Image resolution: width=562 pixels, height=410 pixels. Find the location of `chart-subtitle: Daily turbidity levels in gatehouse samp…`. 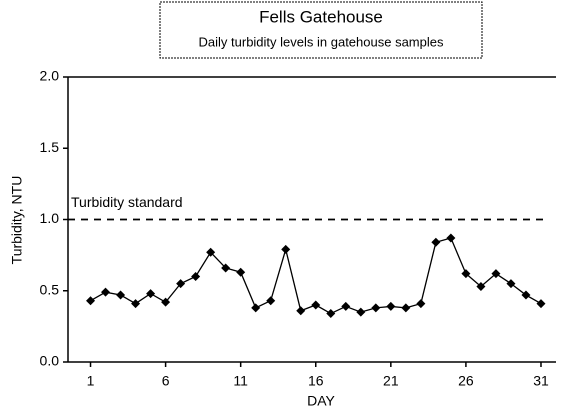

chart-subtitle: Daily turbidity levels in gatehouse samp… is located at coordinates (321, 41).